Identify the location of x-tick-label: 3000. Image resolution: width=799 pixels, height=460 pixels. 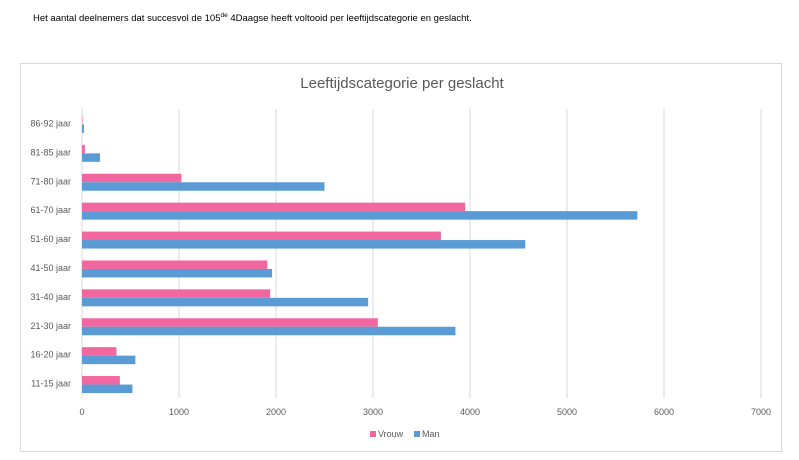
(373, 412).